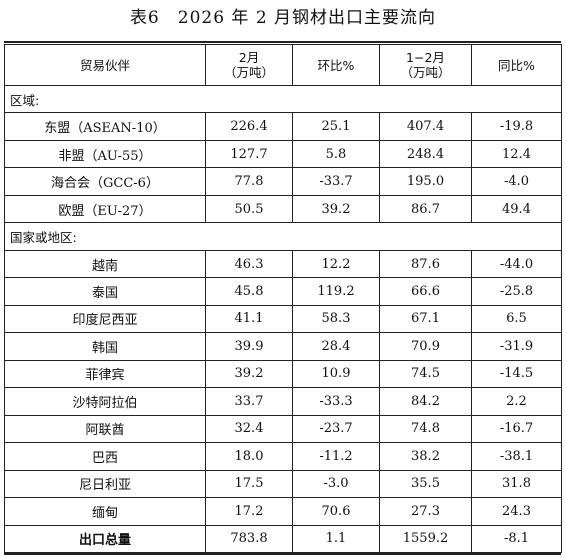  Describe the element at coordinates (283, 18) in the screenshot. I see `table-title: 表6 2026 年 2 月钢材出口主要流向` at that location.